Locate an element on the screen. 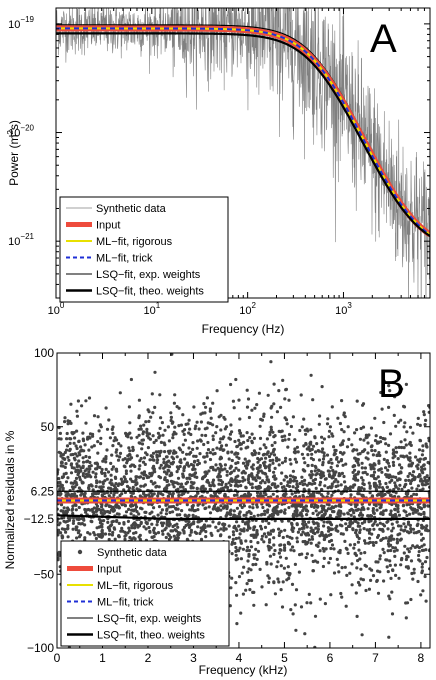 This screenshot has width=436, height=680. legend-entry: Input is located at coordinates (94, 570).